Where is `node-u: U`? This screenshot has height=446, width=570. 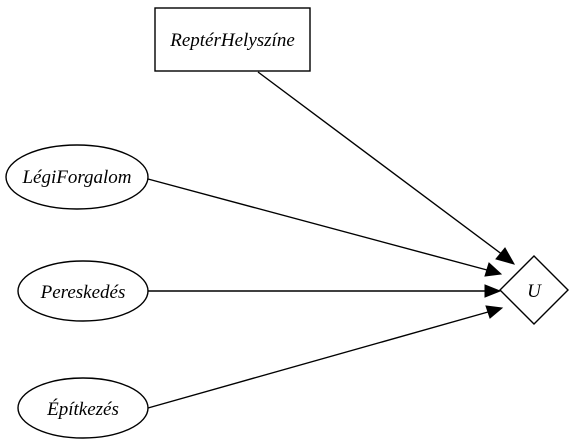
node-u: U is located at coordinates (534, 290).